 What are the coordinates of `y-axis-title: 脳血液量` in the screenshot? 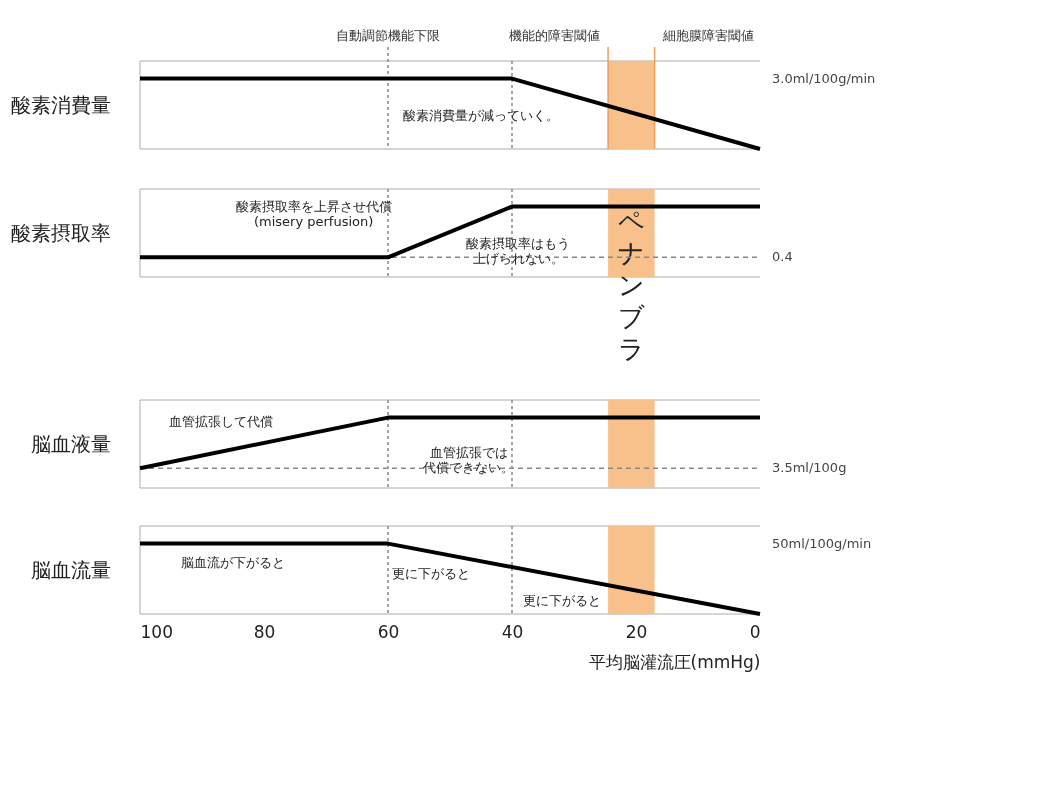 It's located at (70, 443).